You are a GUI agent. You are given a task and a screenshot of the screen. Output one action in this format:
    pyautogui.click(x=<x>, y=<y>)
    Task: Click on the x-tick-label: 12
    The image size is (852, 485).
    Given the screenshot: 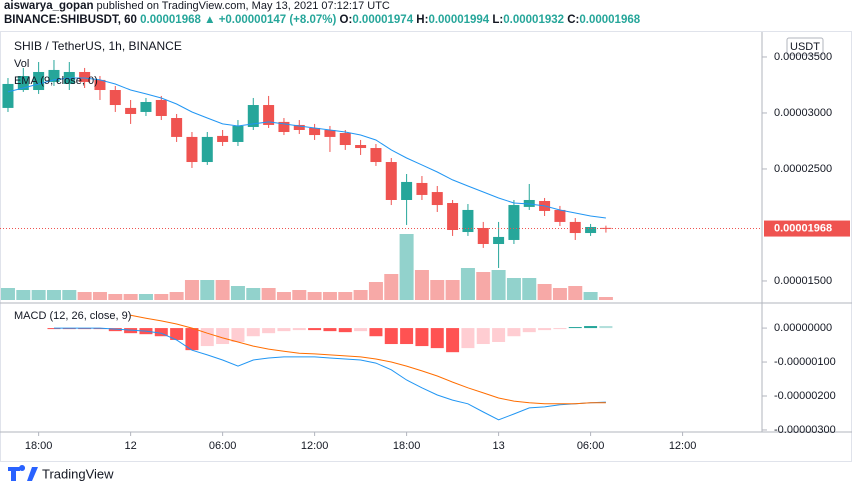 What is the action you would take?
    pyautogui.click(x=131, y=446)
    